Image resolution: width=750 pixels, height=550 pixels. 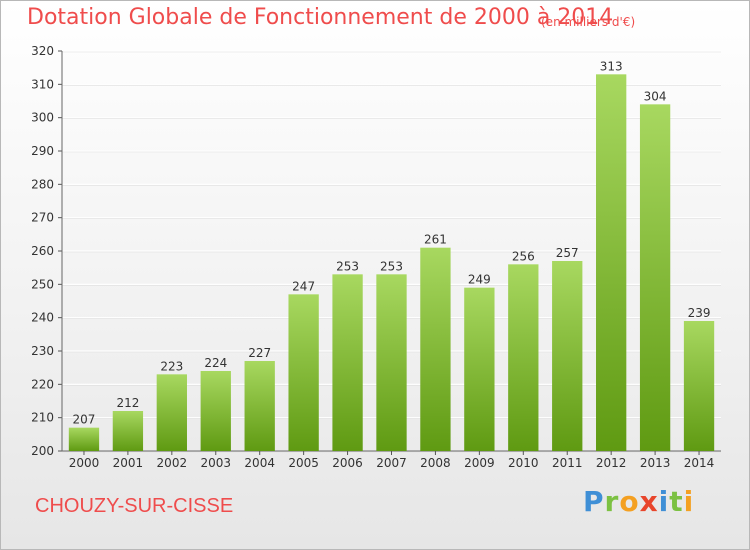 What do you see at coordinates (435, 463) in the screenshot?
I see `x-tick-label: 2008` at bounding box center [435, 463].